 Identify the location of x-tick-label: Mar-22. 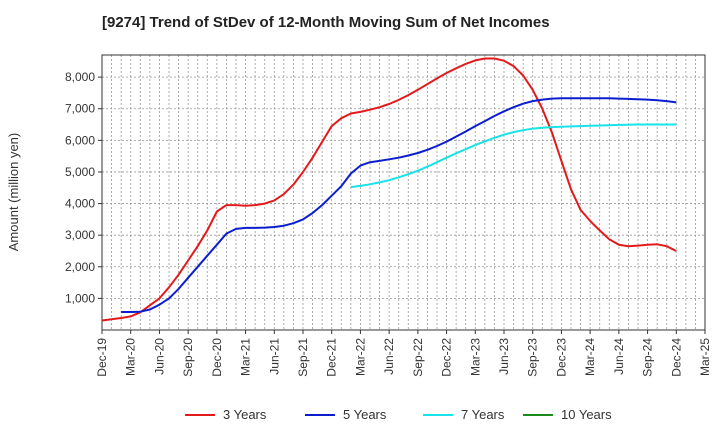
(360, 357).